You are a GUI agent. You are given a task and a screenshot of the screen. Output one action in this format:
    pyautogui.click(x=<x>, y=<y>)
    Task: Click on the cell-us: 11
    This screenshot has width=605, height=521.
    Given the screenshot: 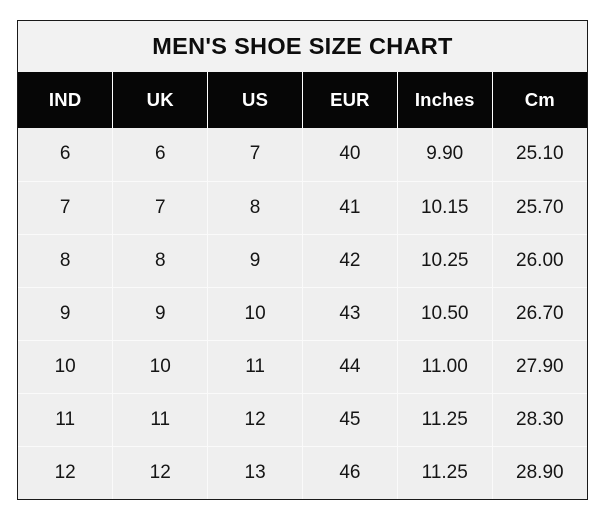 What is the action you would take?
    pyautogui.click(x=255, y=367)
    